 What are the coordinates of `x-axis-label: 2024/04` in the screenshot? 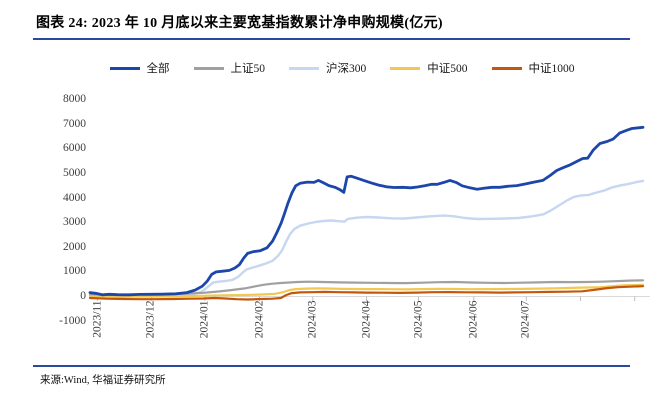 It's located at (366, 319).